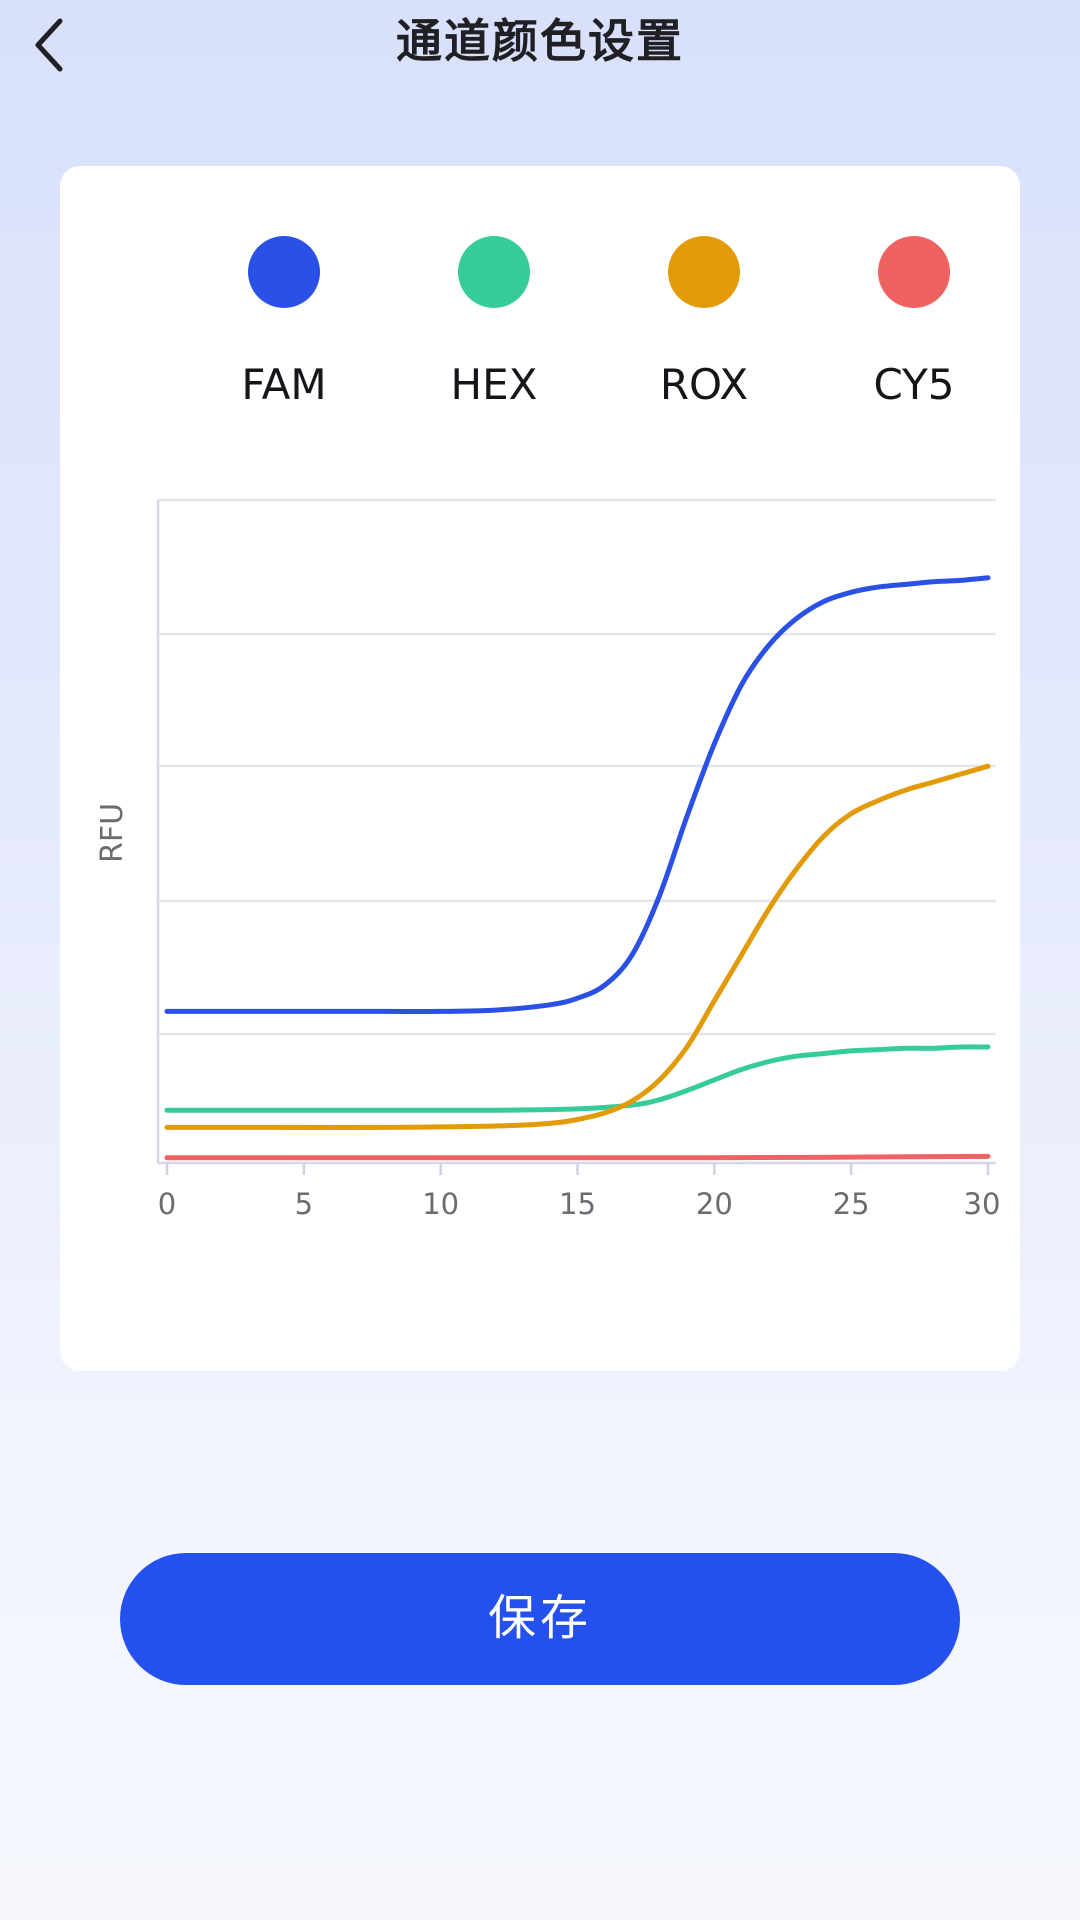 Image resolution: width=1080 pixels, height=1920 pixels. I want to click on series-line-cy5, so click(577, 1157).